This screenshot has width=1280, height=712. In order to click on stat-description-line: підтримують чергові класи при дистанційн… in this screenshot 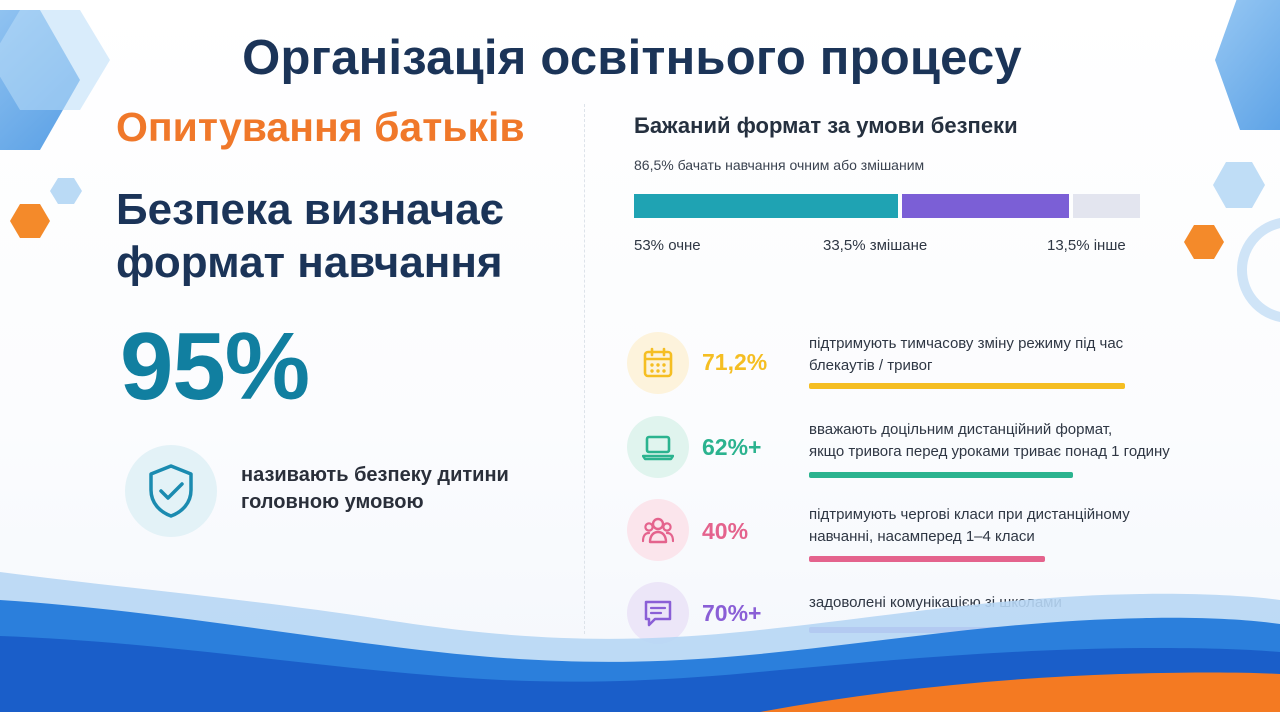, I will do `click(969, 514)`.